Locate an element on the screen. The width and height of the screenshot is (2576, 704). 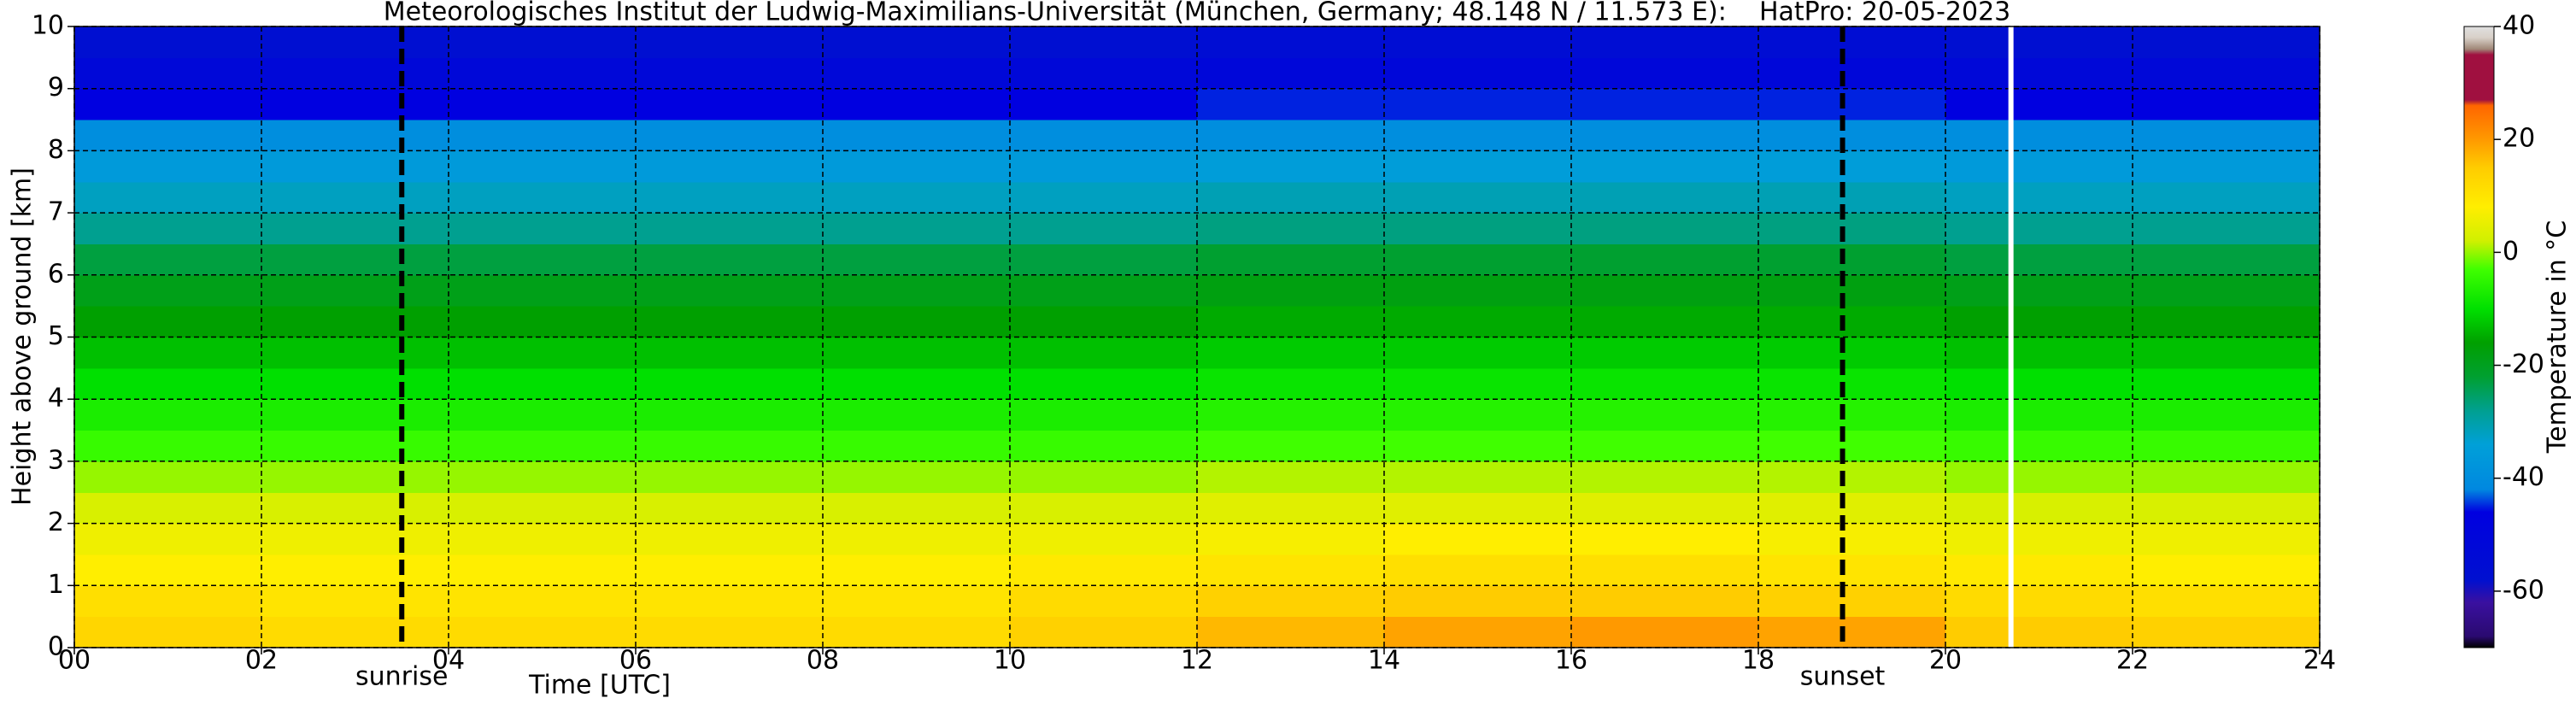
colorbar-tick-label: -40 is located at coordinates (2523, 477).